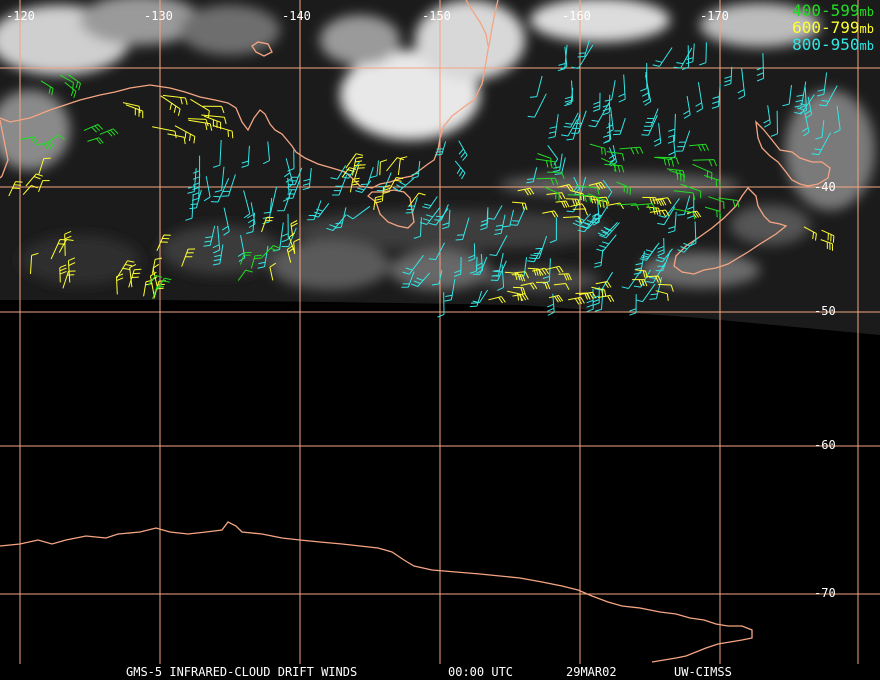 The height and width of the screenshot is (680, 880). Describe the element at coordinates (866, 12) in the screenshot. I see `legend-400-599-unit: mb` at that location.